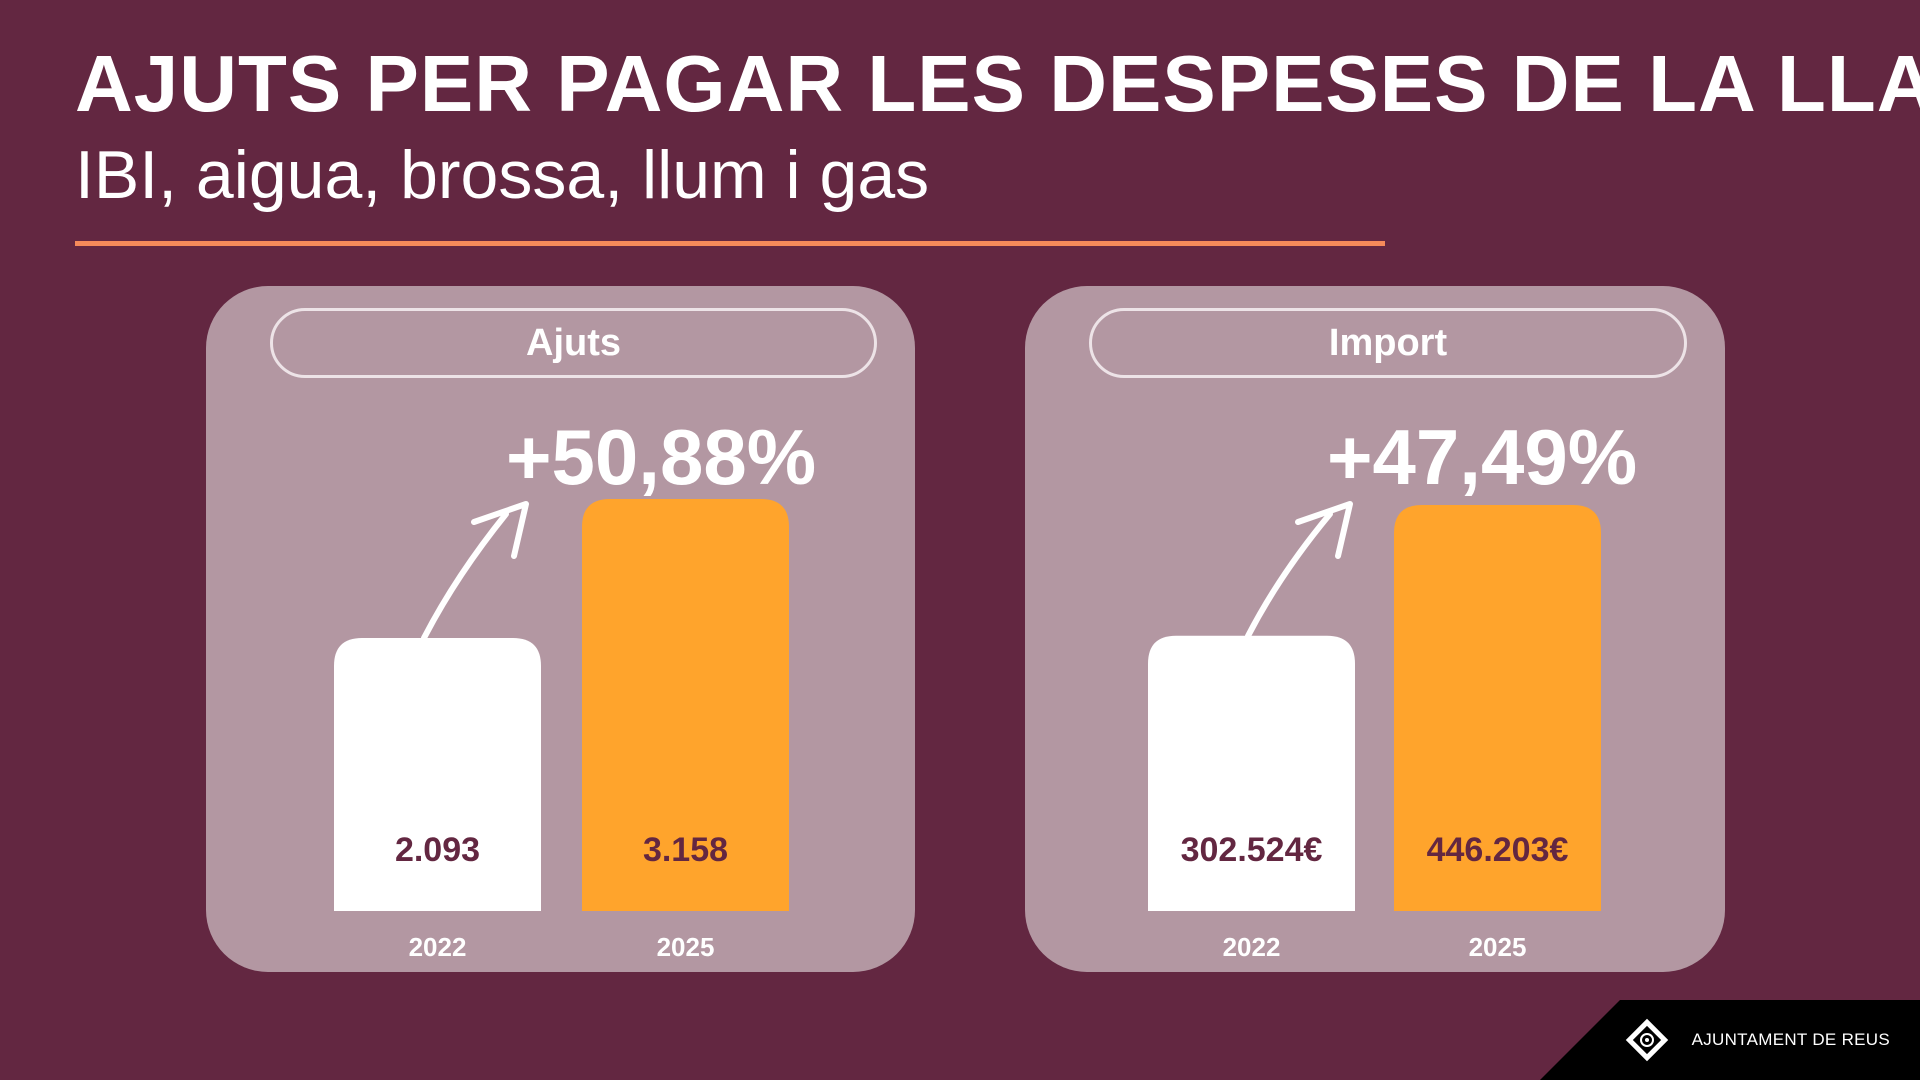 The width and height of the screenshot is (1920, 1080). What do you see at coordinates (561, 730) in the screenshot?
I see `bar-chart-ajuts: 2.093 2022 3.158 2025` at bounding box center [561, 730].